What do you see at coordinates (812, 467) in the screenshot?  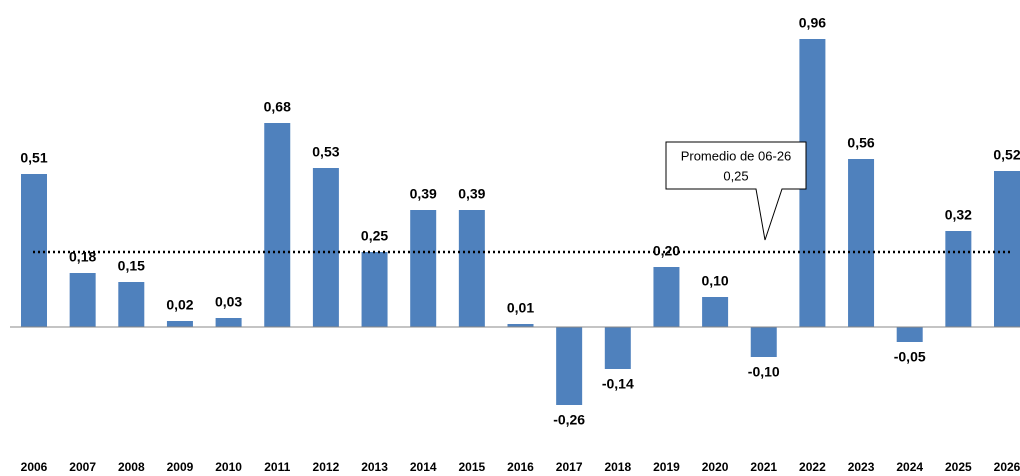 I see `x-tick-label: 2022` at bounding box center [812, 467].